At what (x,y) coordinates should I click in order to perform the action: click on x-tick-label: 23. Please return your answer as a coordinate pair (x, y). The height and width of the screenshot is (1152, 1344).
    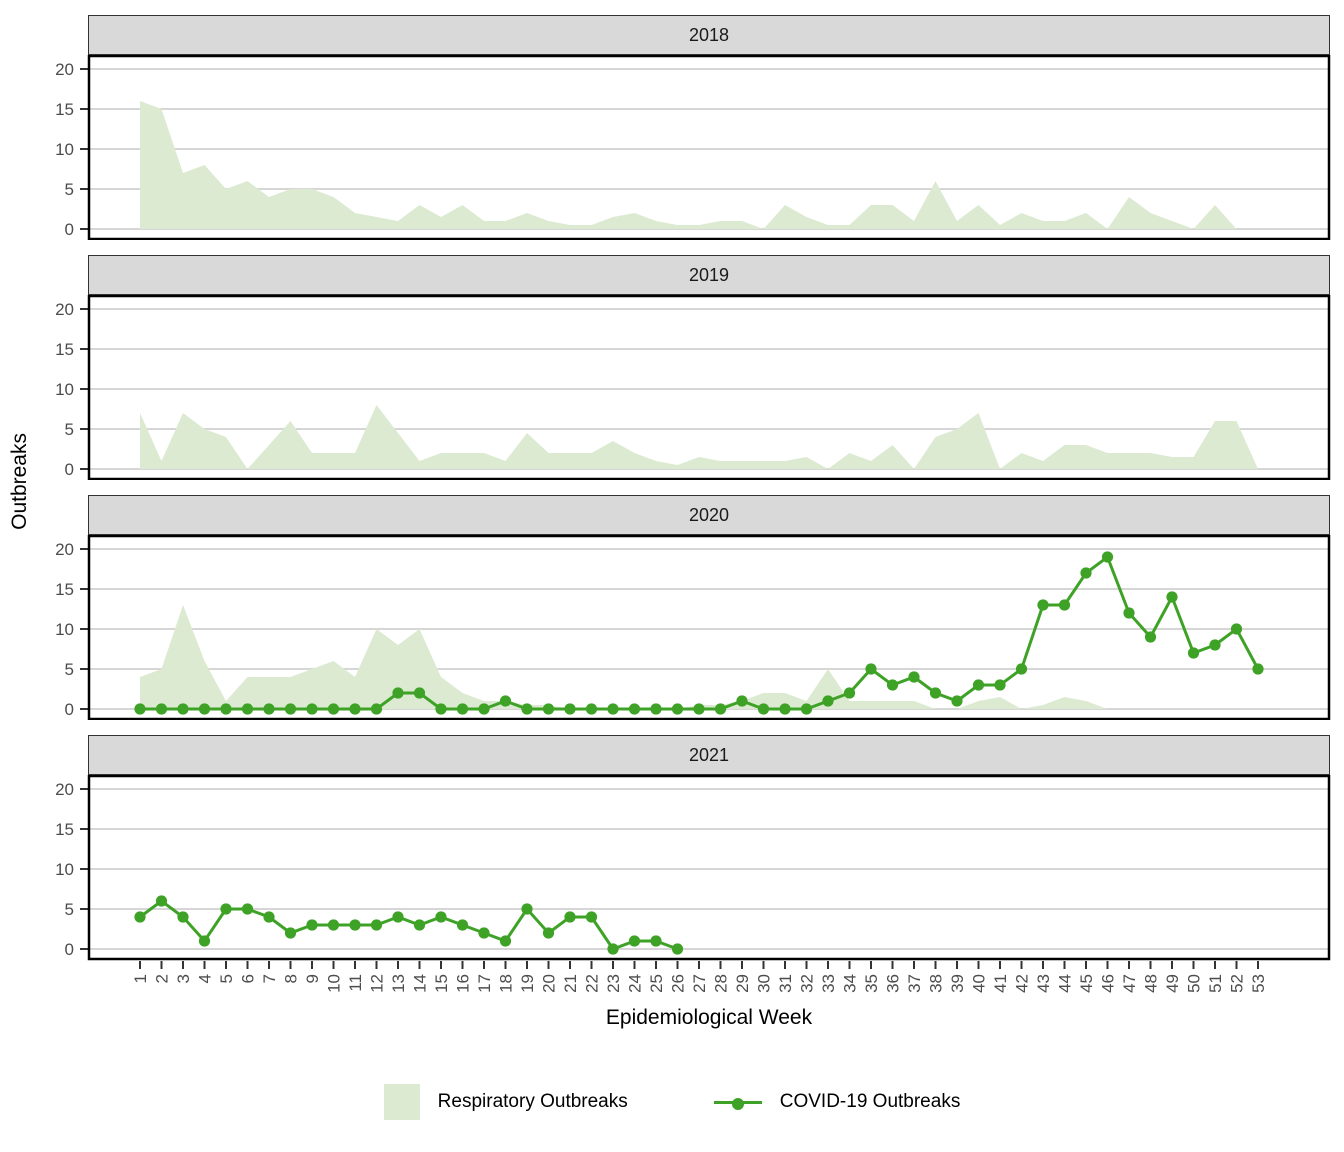
    Looking at the image, I should click on (613, 983).